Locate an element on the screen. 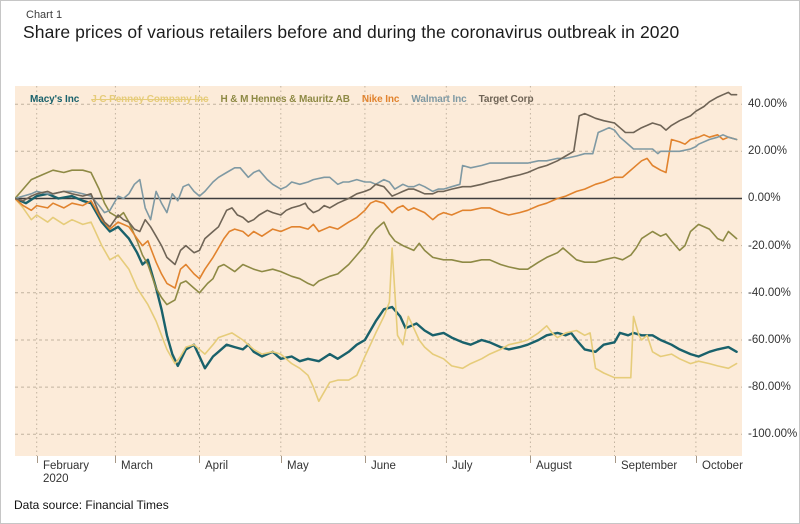 Image resolution: width=800 pixels, height=524 pixels. legend-item-target-corp: Target Corp is located at coordinates (506, 99).